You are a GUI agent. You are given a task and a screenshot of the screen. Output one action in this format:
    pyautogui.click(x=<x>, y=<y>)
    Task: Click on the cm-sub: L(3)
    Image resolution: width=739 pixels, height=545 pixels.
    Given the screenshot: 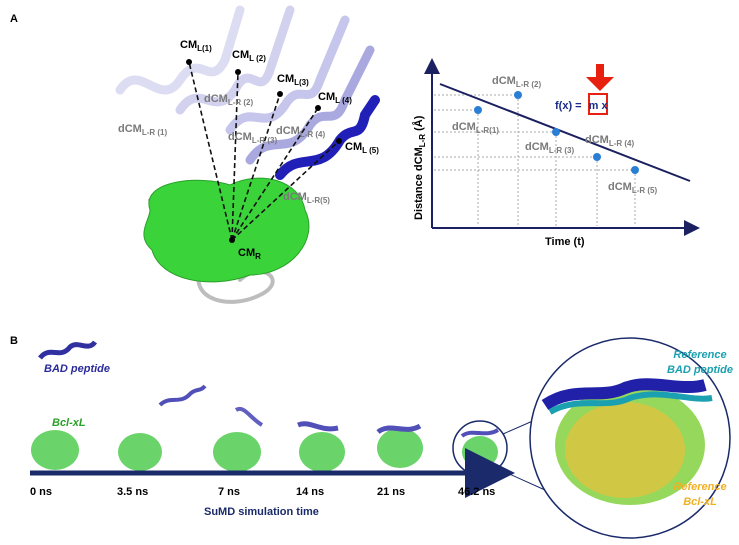 What is the action you would take?
    pyautogui.click(x=301, y=82)
    